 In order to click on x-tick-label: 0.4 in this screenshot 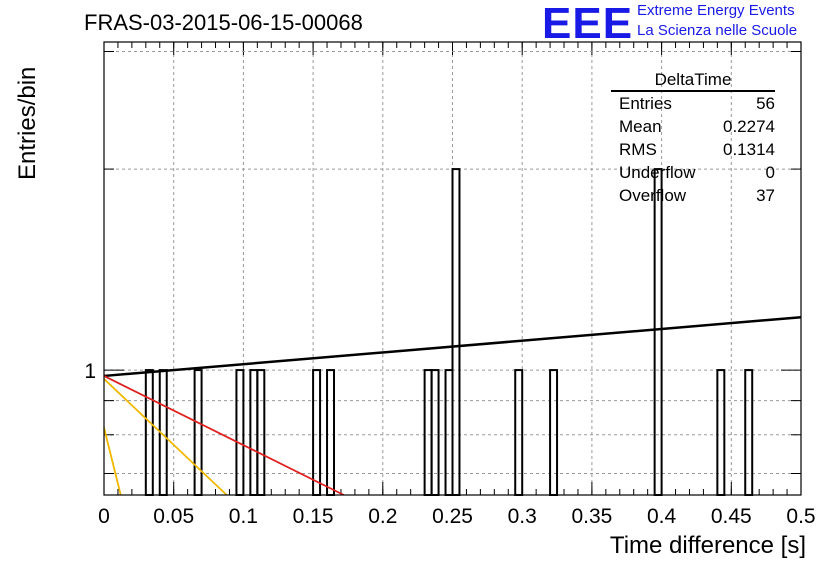, I will do `click(662, 516)`.